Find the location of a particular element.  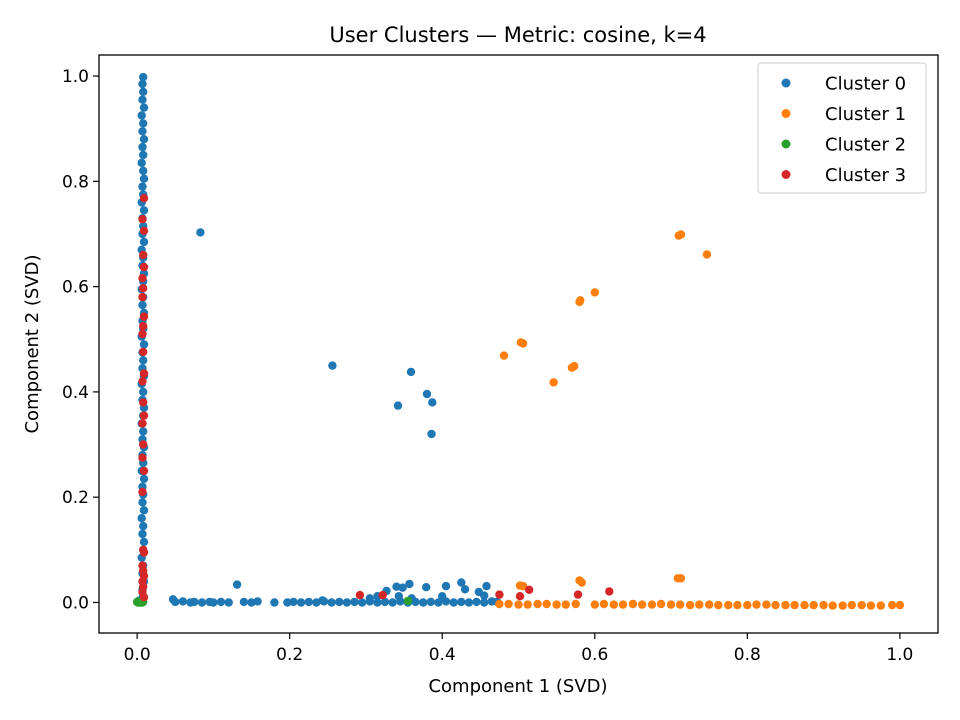

y-axis-title: Component 2 (SVD) is located at coordinates (32, 343).